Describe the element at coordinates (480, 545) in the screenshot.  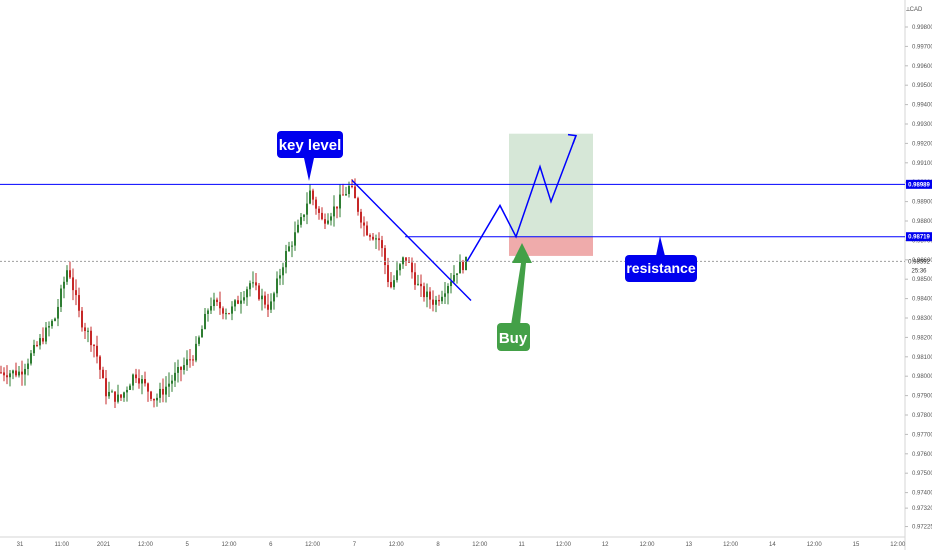
I see `time-tick-11: 12:00` at that location.